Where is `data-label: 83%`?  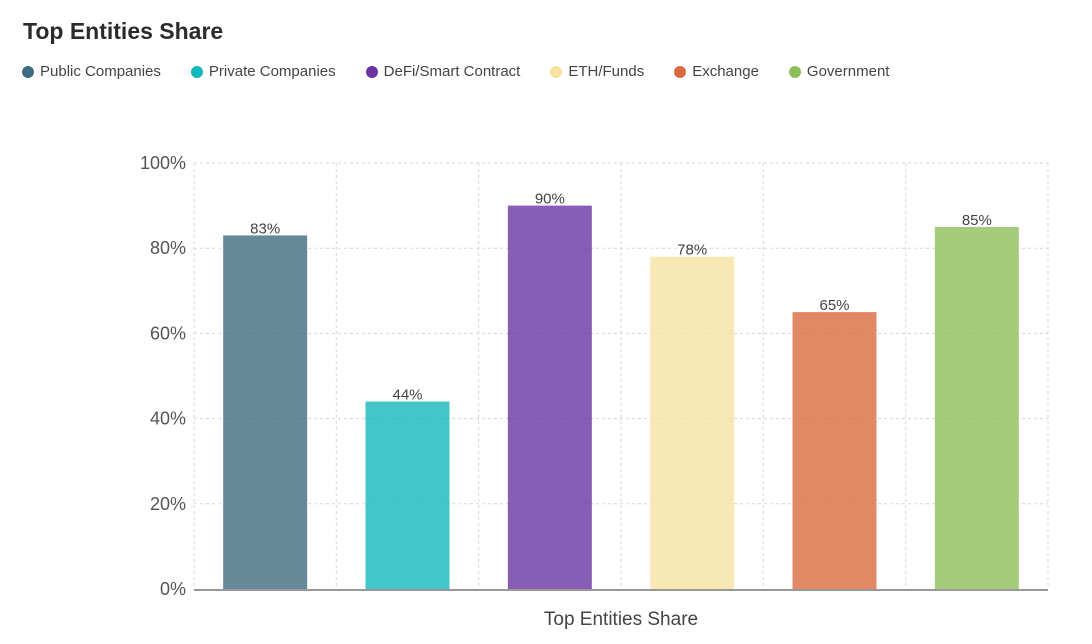 data-label: 83% is located at coordinates (265, 228).